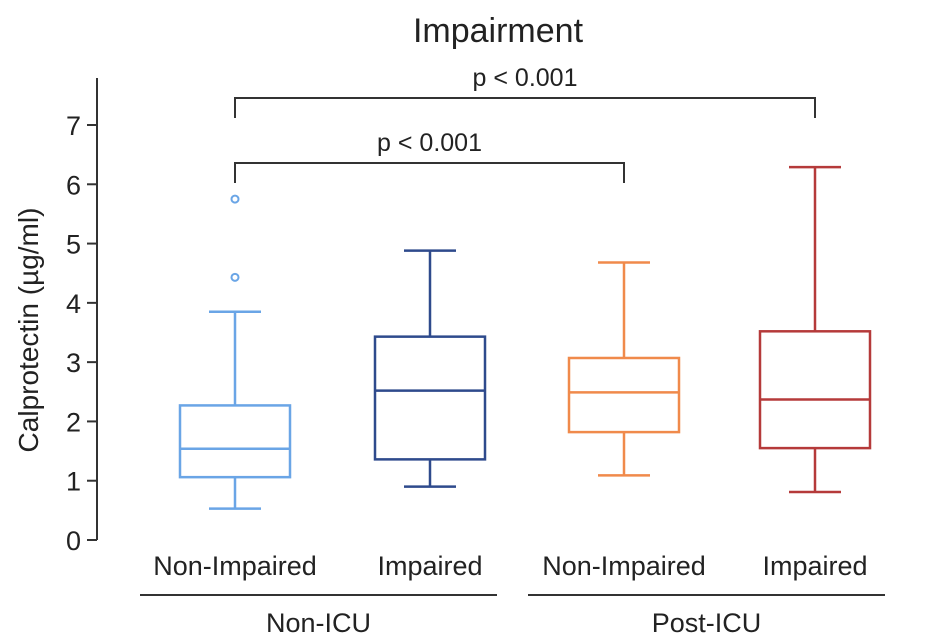 Image resolution: width=950 pixels, height=638 pixels. I want to click on y-tick-label: 0, so click(73, 541).